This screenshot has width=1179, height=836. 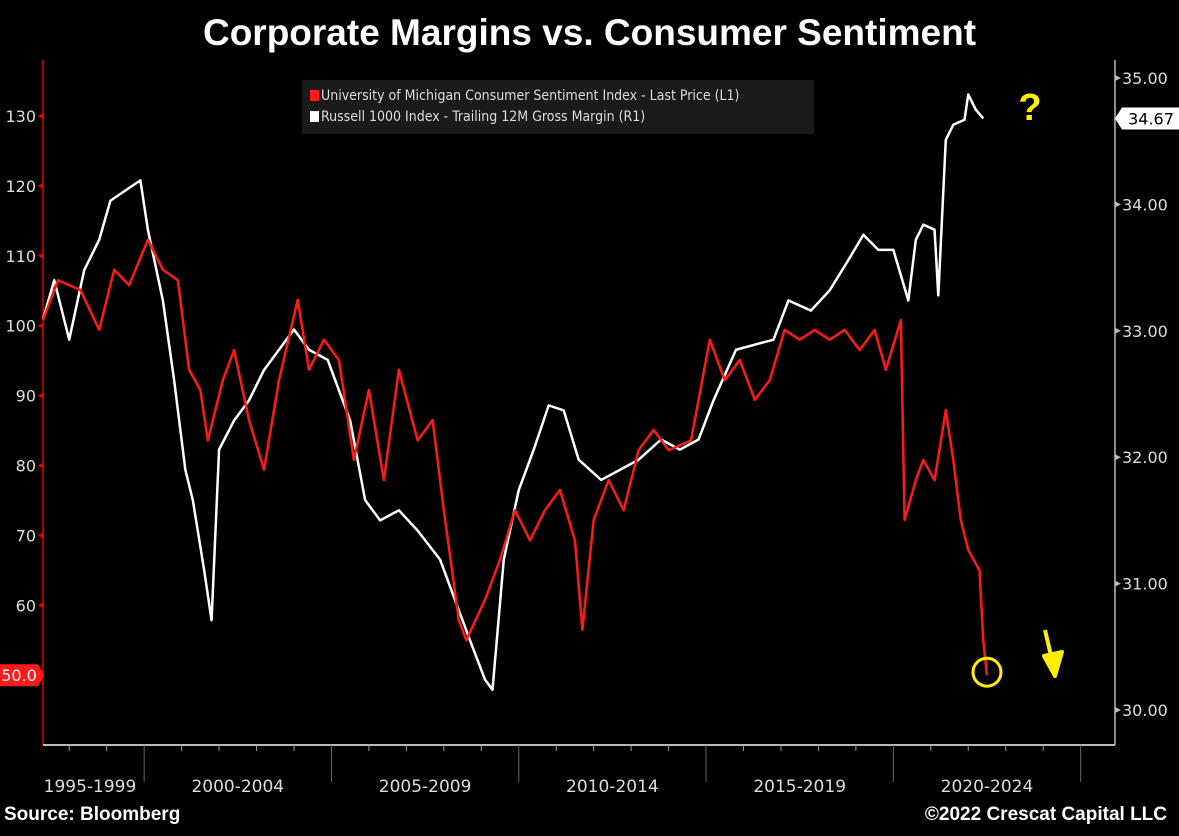 I want to click on question-mark-annotation: ?, so click(x=1029, y=108).